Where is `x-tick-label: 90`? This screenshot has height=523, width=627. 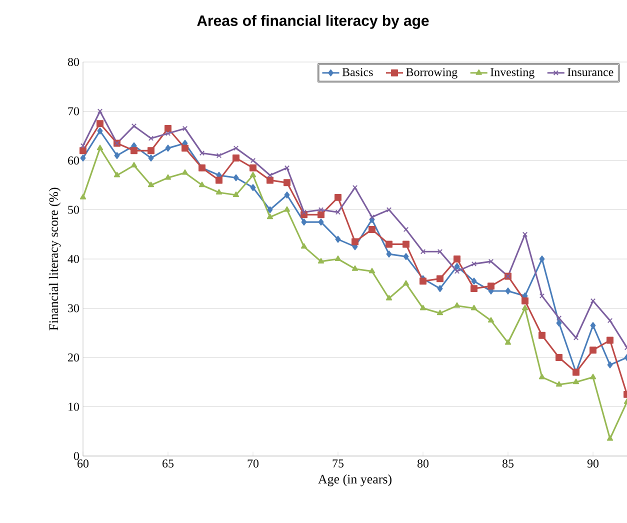
x-tick-label: 90 is located at coordinates (593, 464).